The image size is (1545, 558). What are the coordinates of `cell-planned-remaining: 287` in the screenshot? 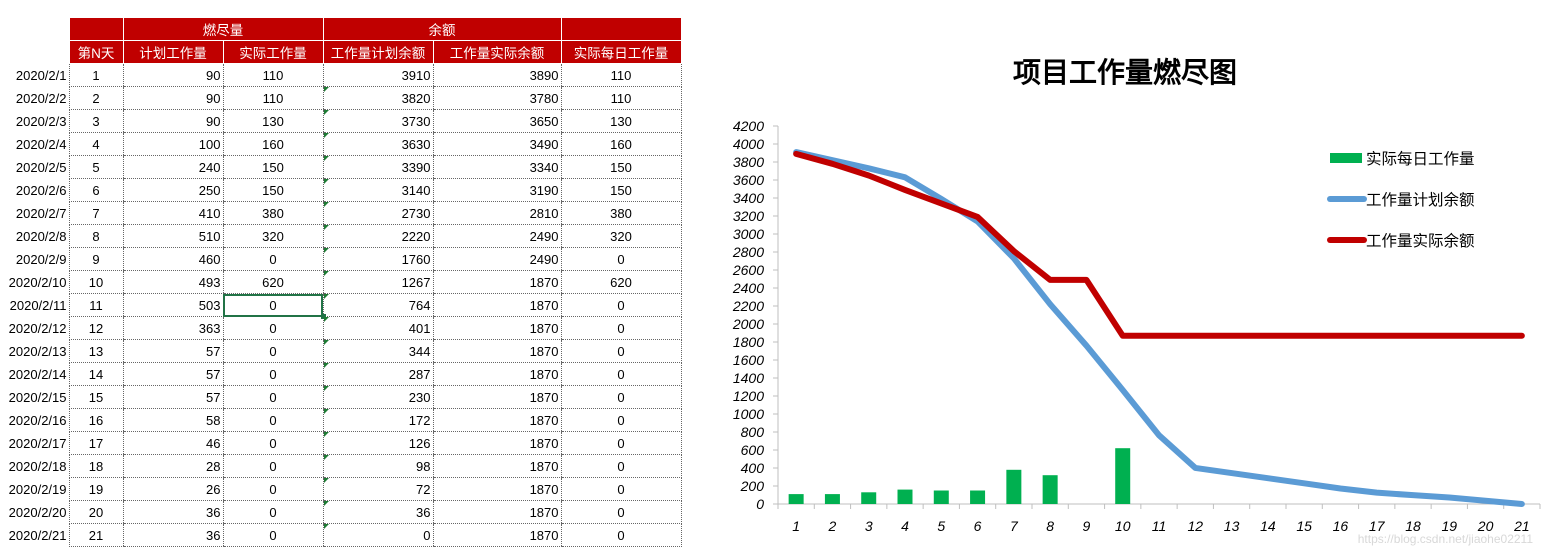 It's located at (377, 374).